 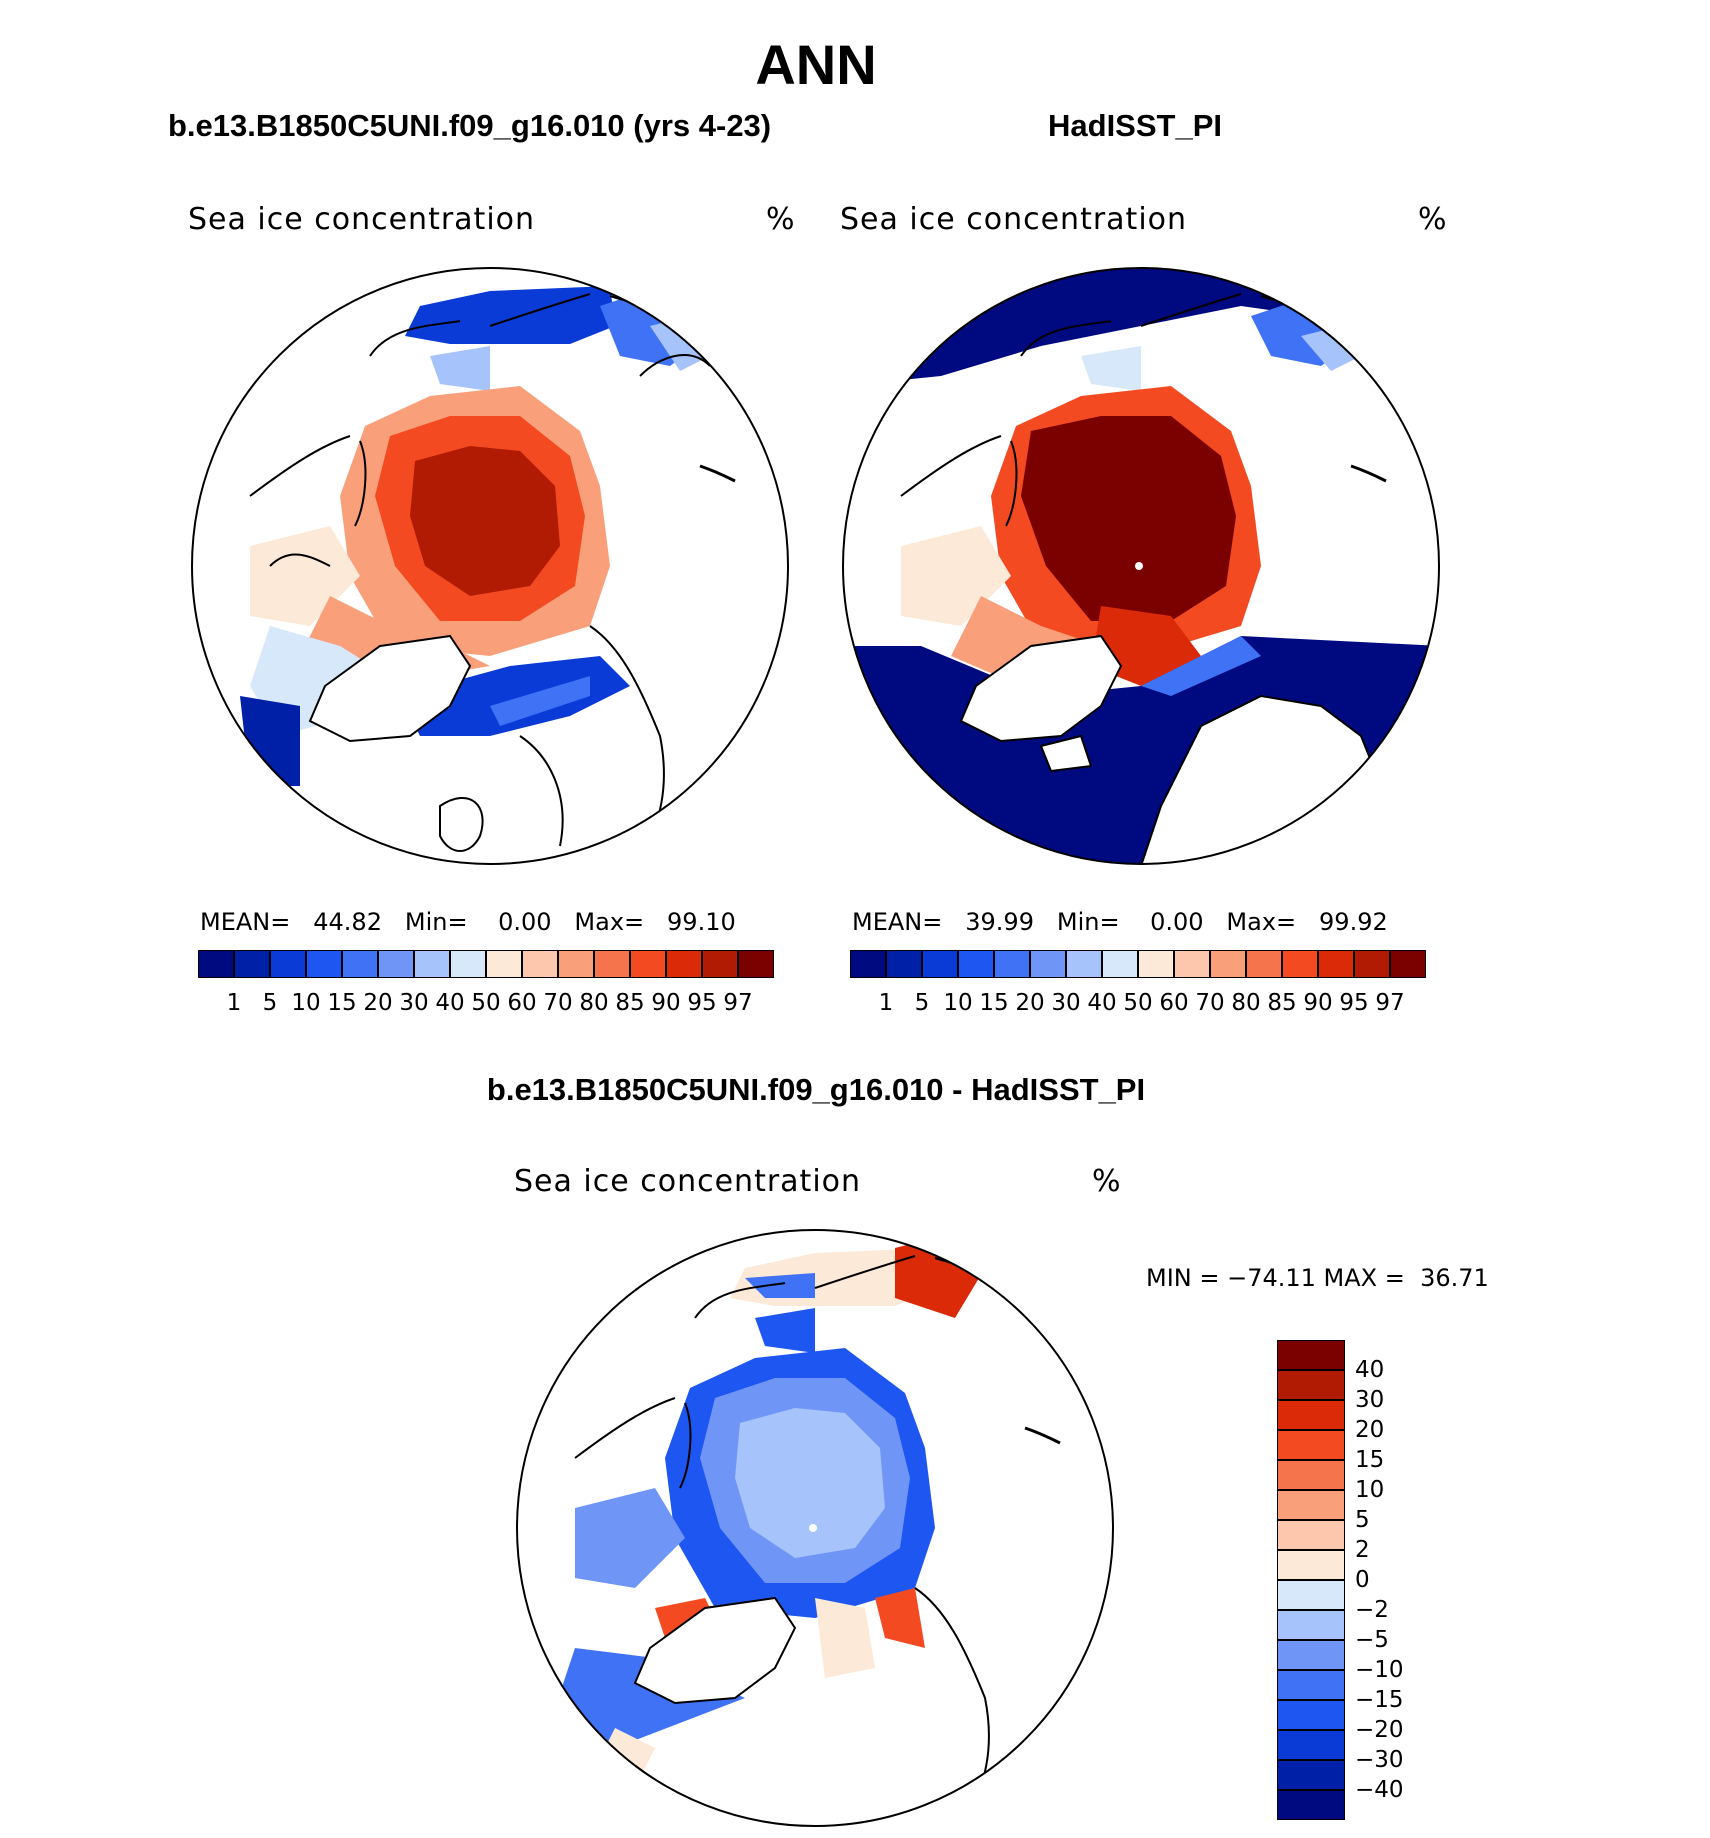 What do you see at coordinates (1379, 1760) in the screenshot?
I see `colorbar-tick-label: −30` at bounding box center [1379, 1760].